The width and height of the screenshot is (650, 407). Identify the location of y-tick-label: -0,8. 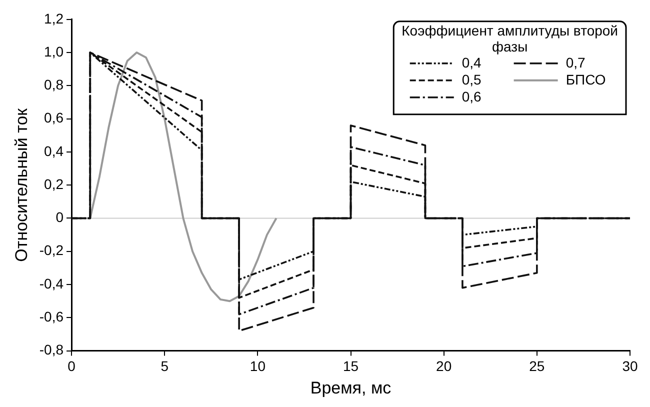
(51, 350).